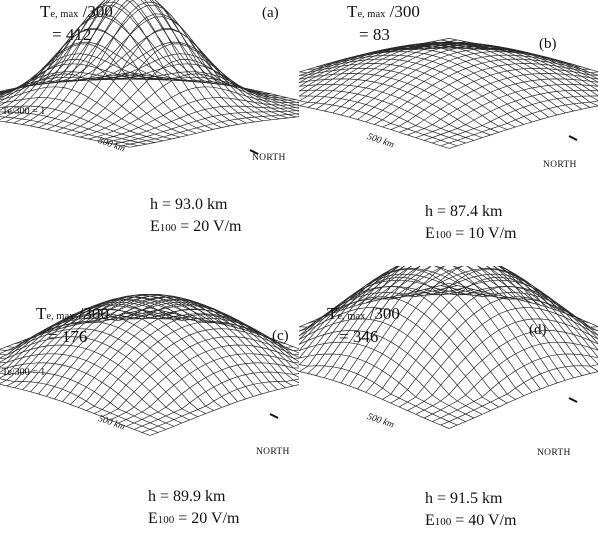 The height and width of the screenshot is (533, 598). I want to click on panel-letter-d: (d), so click(538, 330).